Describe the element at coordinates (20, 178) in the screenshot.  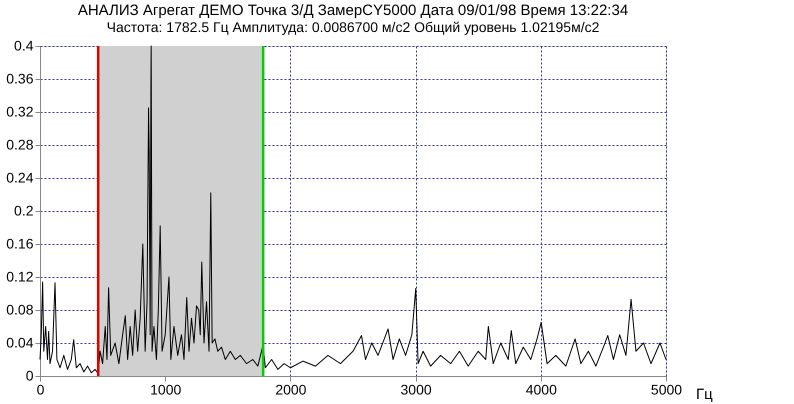
I see `y-tick-label: 0.24` at that location.